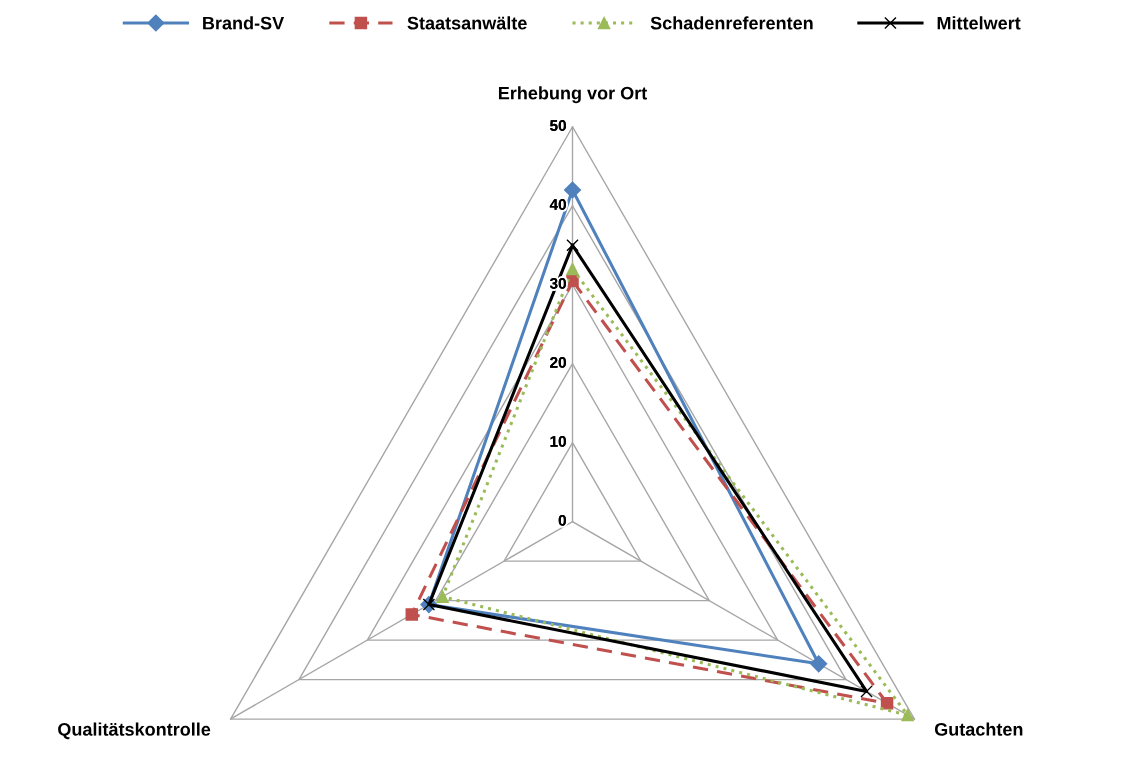 The width and height of the screenshot is (1145, 769). Describe the element at coordinates (558, 441) in the screenshot. I see `y-tick-label: 10` at that location.